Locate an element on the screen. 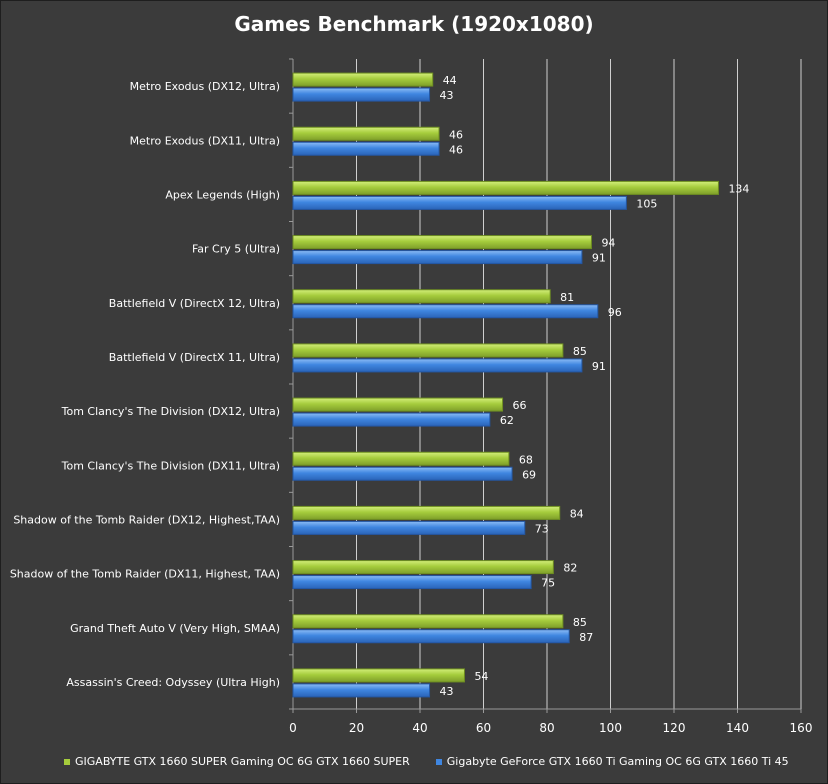 The height and width of the screenshot is (784, 828). tick-label-x-0: 0 is located at coordinates (293, 728).